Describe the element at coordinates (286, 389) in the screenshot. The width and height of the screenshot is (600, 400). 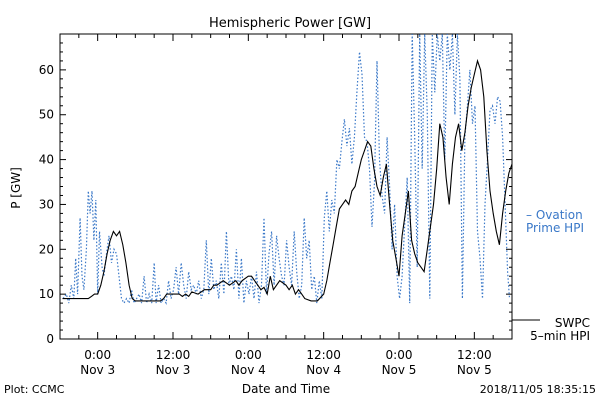
I see `x-axis-label: Date and Time` at that location.